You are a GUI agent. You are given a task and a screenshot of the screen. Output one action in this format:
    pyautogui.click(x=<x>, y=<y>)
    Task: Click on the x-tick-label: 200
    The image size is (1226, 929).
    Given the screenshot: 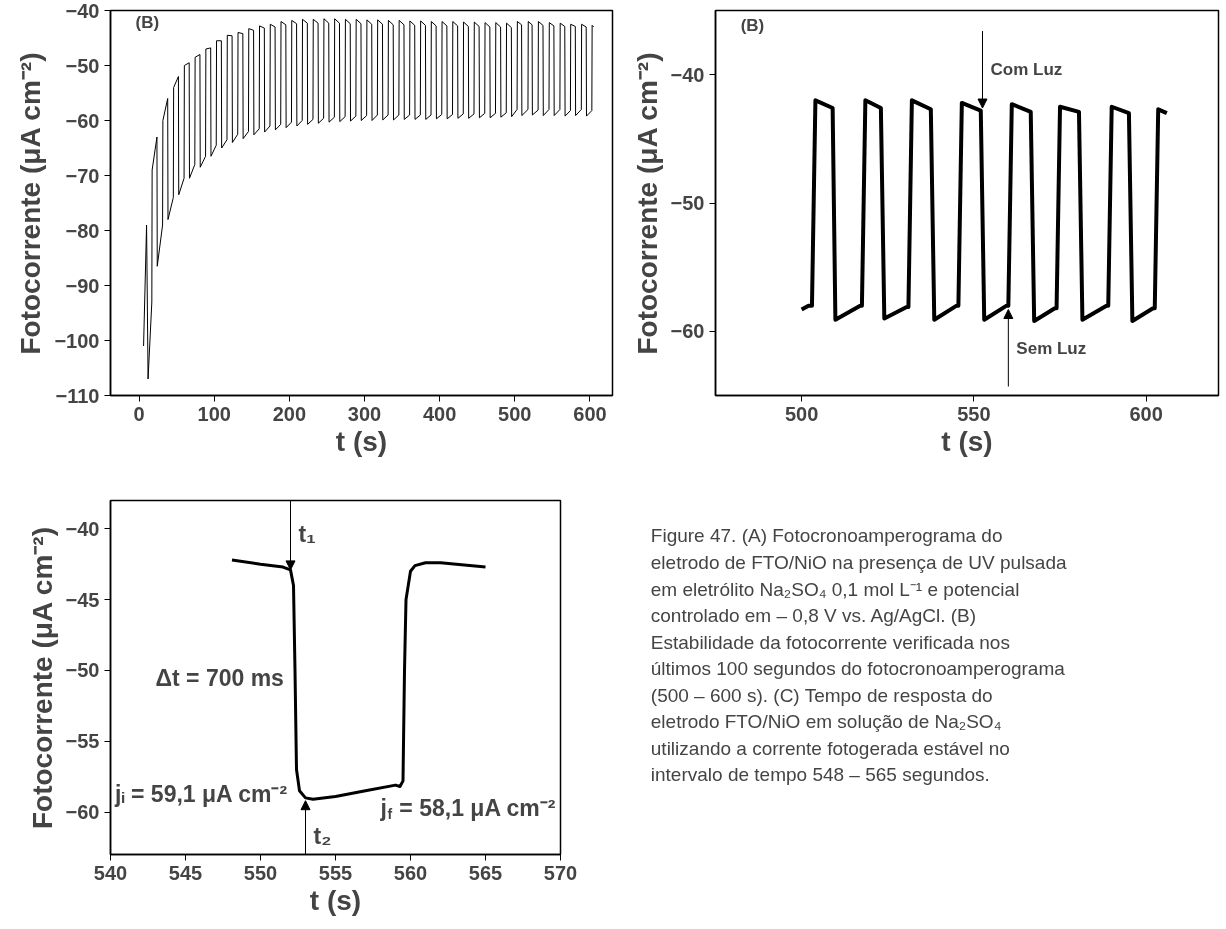 What is the action you would take?
    pyautogui.click(x=289, y=413)
    